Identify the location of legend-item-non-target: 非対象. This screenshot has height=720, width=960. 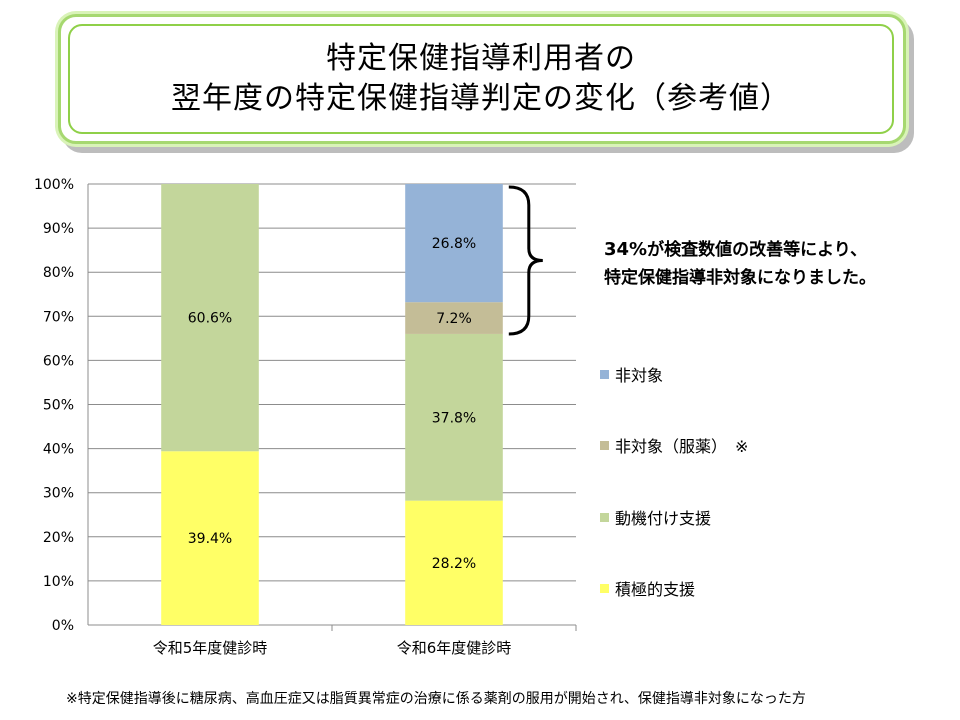
(631, 374).